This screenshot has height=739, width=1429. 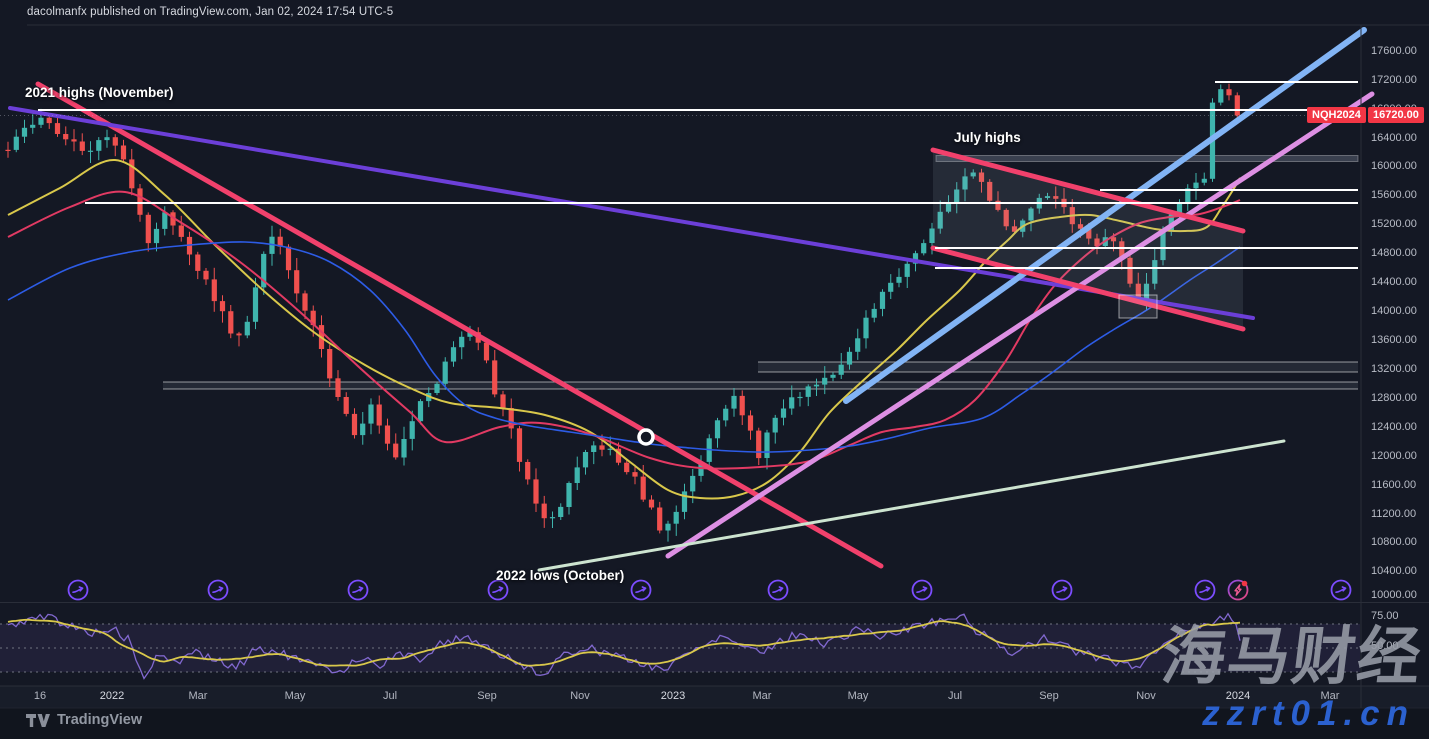 I want to click on time-axis-label: 2024, so click(x=1238, y=696).